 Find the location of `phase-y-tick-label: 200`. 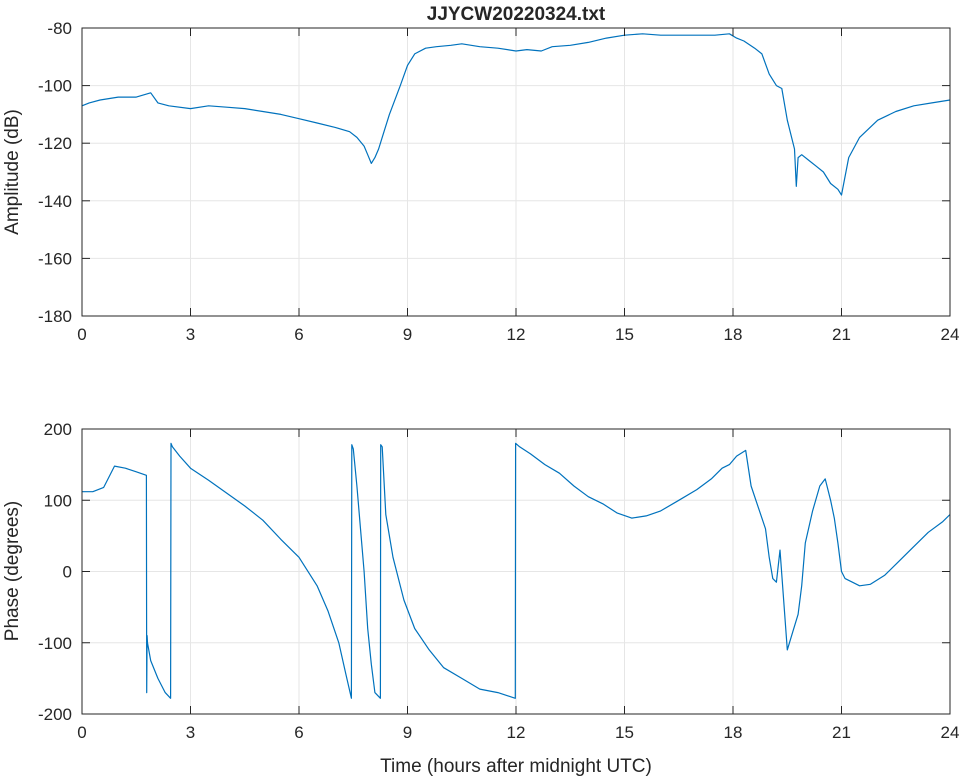

phase-y-tick-label: 200 is located at coordinates (58, 429).